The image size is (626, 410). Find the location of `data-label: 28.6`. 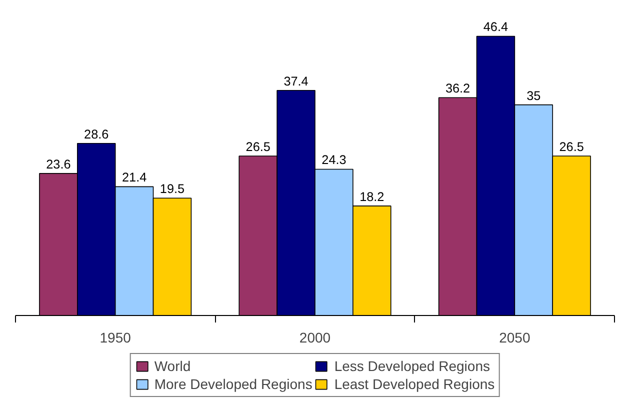

data-label: 28.6 is located at coordinates (96, 134).